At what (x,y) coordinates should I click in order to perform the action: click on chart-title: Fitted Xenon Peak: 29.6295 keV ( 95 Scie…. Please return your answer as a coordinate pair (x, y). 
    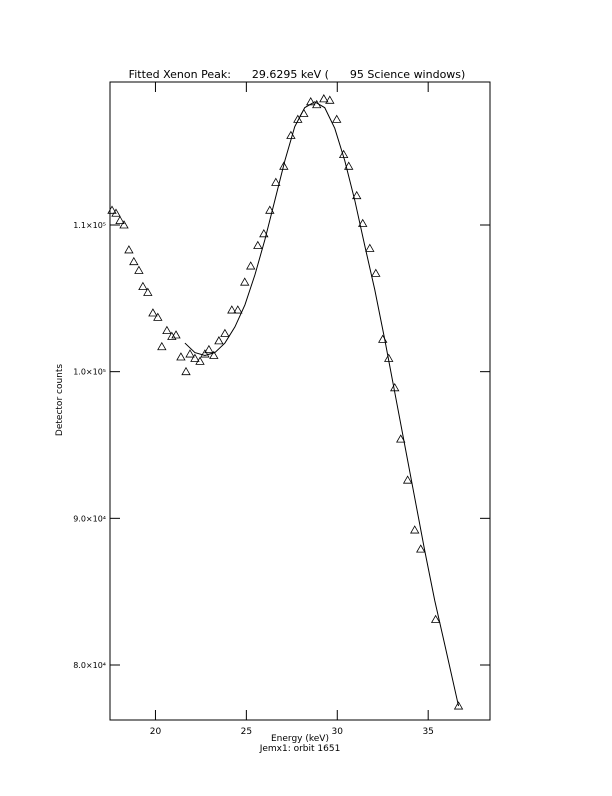
    Looking at the image, I should click on (297, 74).